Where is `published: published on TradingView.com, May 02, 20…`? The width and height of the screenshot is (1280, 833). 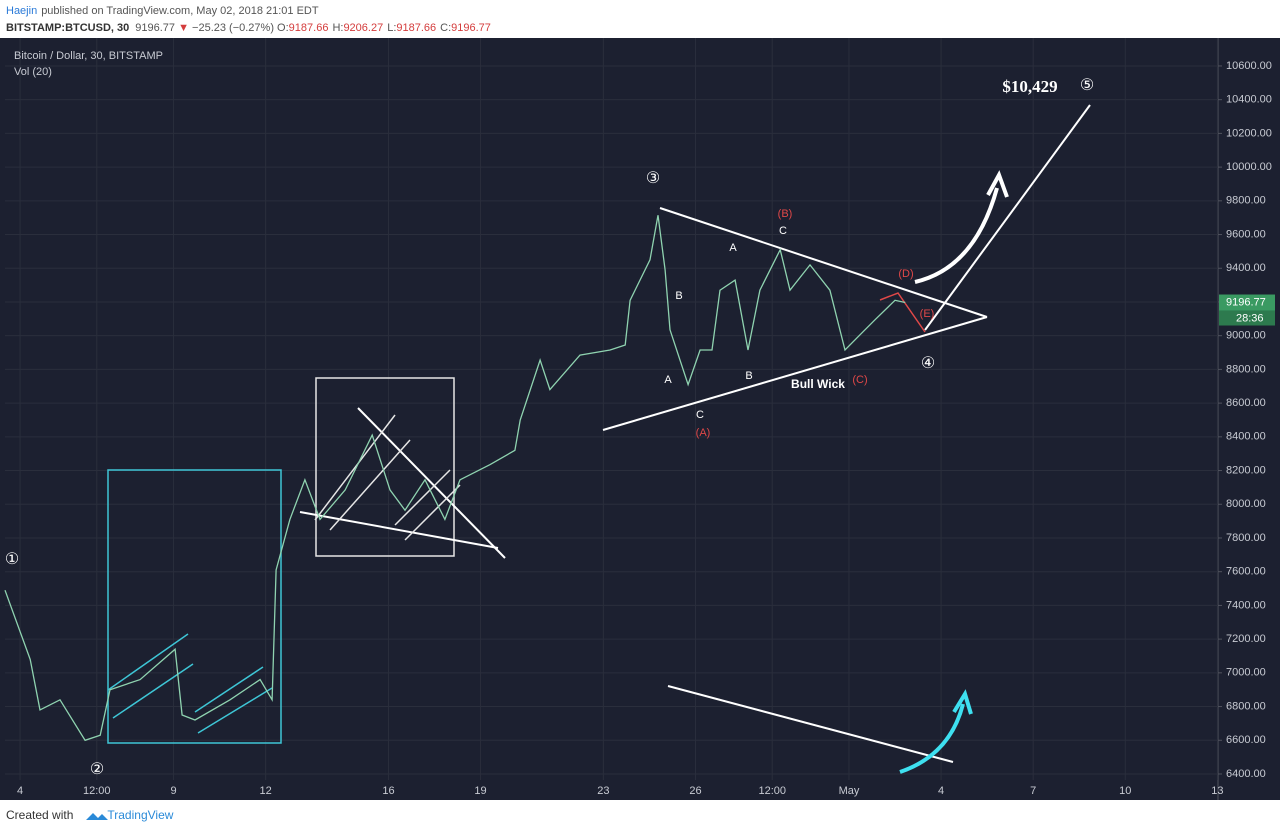 published: published on TradingView.com, May 02, 20… is located at coordinates (180, 11).